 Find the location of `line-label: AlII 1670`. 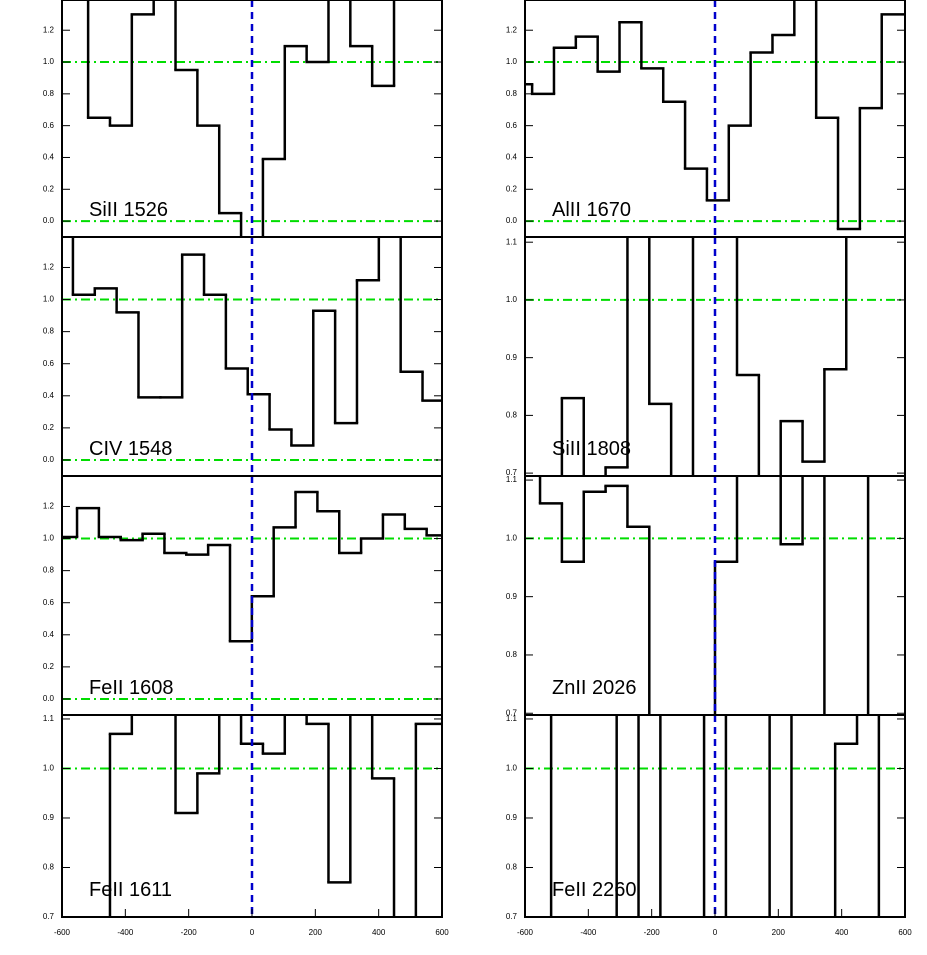

line-label: AlII 1670 is located at coordinates (591, 210).